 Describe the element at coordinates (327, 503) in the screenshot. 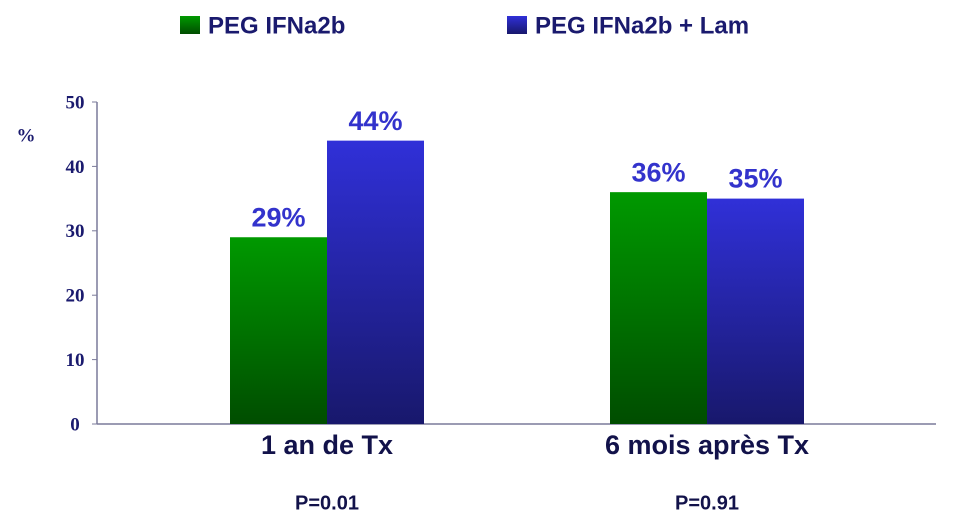

I see `annotation: P=0.01` at that location.